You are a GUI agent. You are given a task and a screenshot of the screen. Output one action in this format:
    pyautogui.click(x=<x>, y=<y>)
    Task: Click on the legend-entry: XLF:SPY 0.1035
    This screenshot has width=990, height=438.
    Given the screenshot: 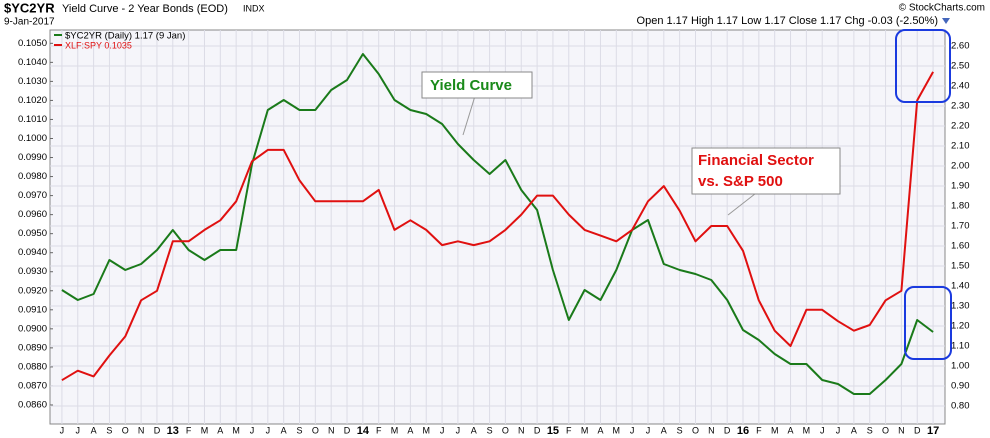 What is the action you would take?
    pyautogui.click(x=98, y=45)
    